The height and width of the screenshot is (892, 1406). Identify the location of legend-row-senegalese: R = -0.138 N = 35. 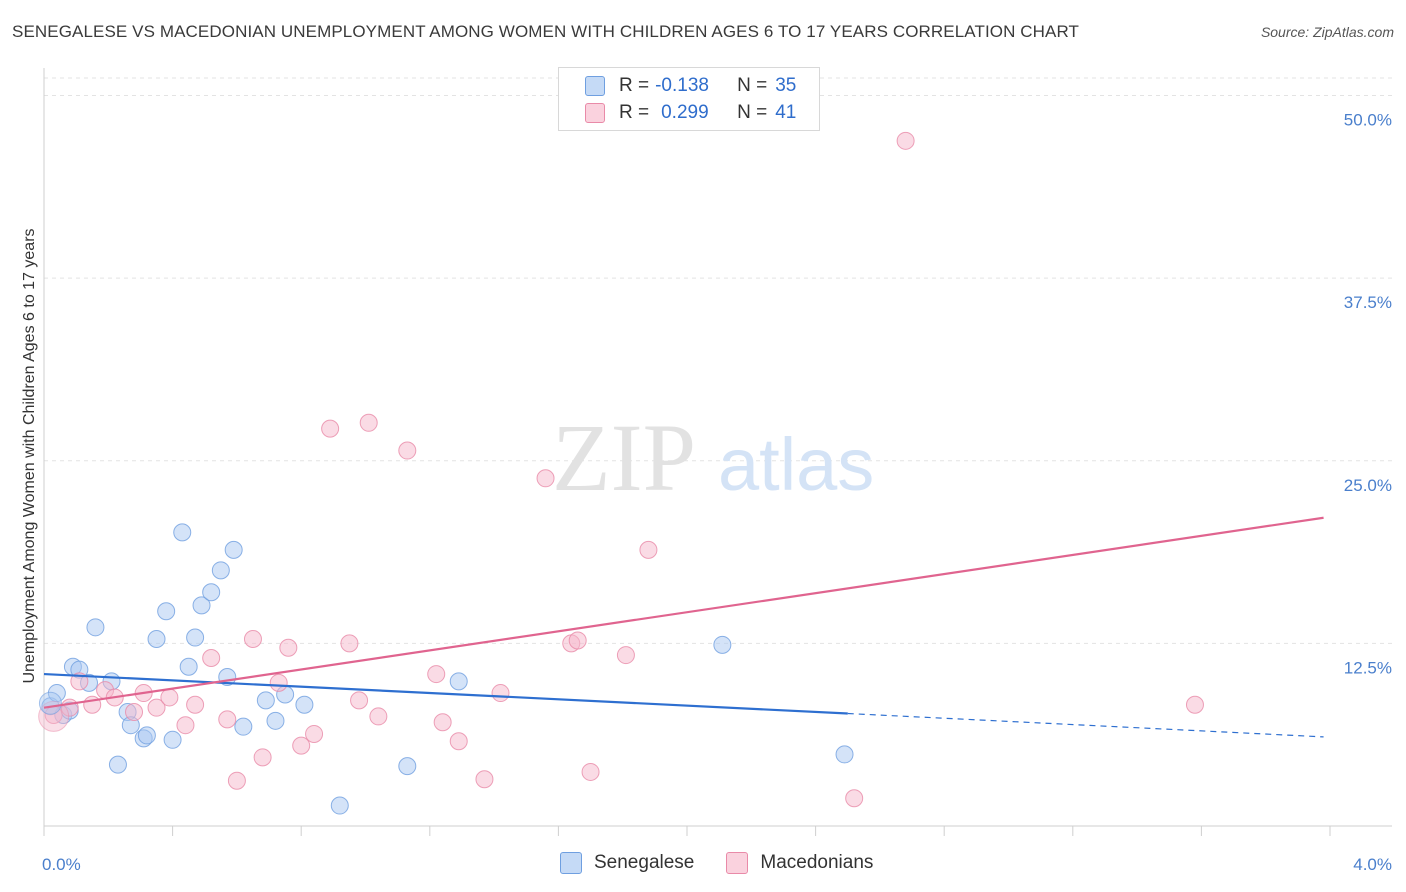
(690, 86).